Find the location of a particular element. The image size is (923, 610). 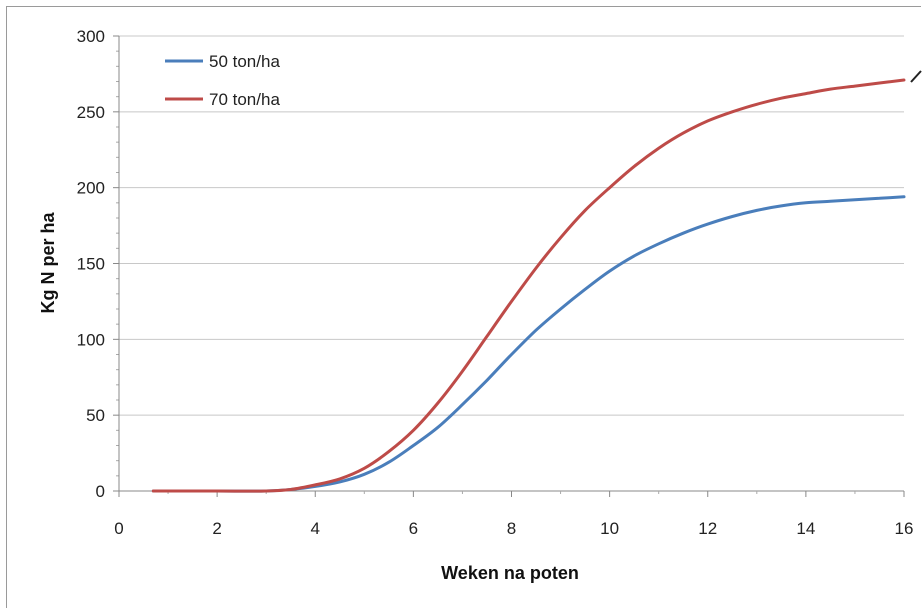

x-tick-label: 14 is located at coordinates (805, 528).